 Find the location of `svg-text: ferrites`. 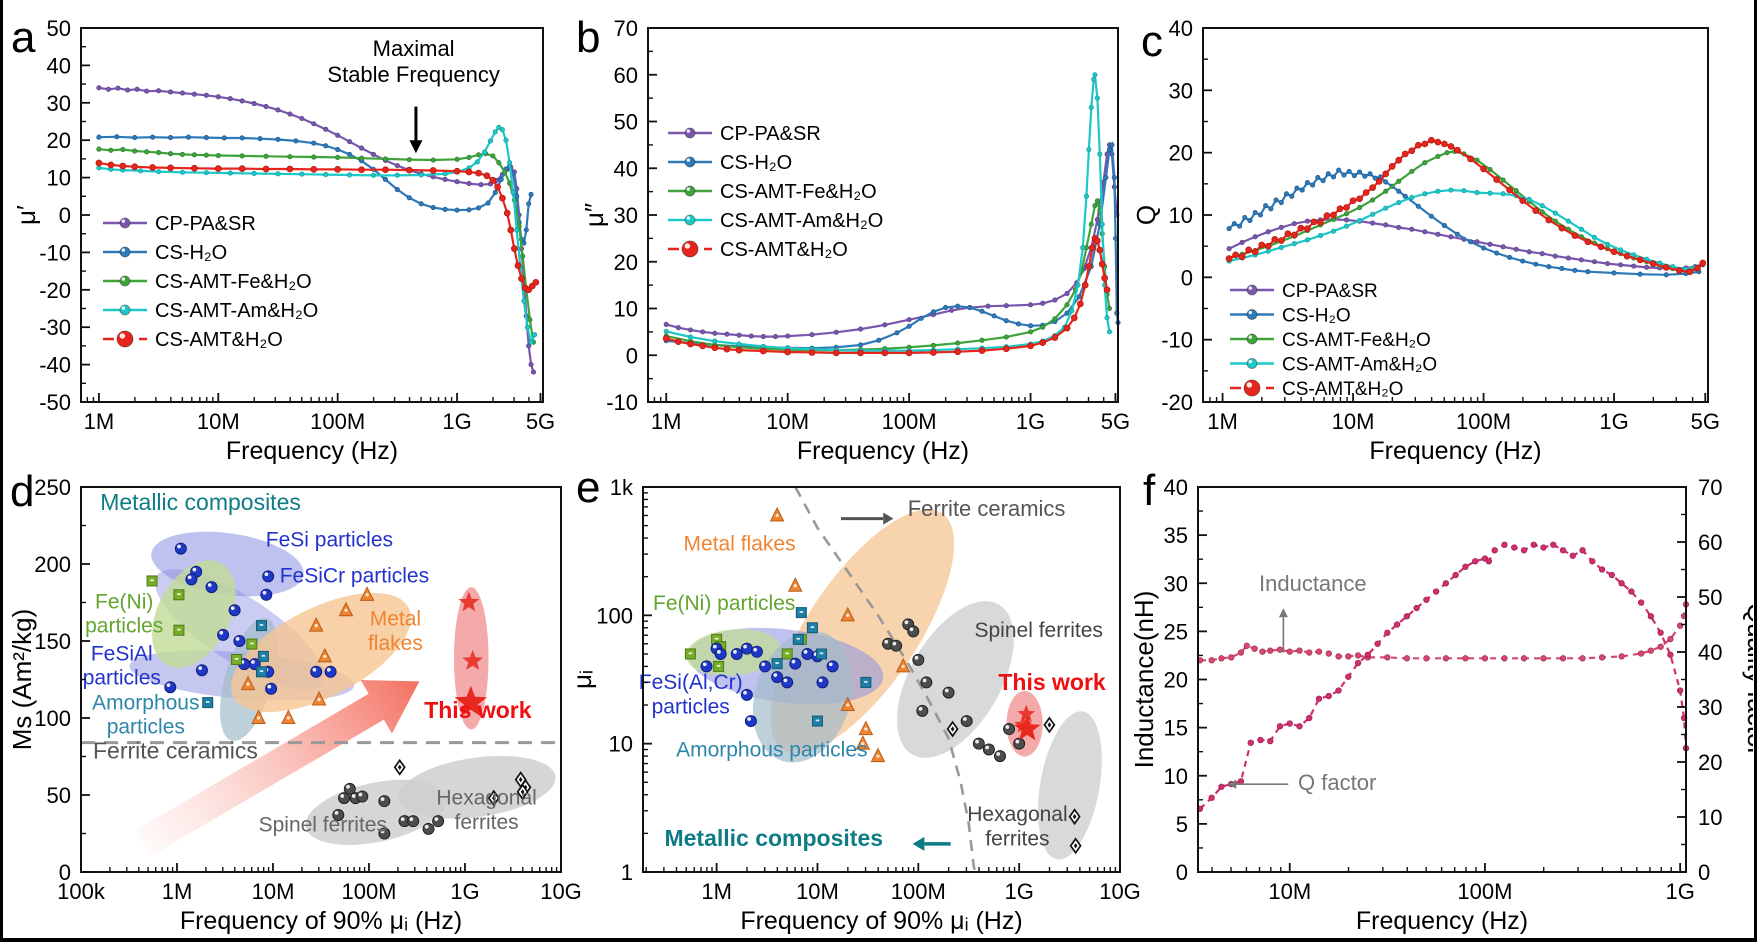

svg-text: ferrites is located at coordinates (1017, 838).